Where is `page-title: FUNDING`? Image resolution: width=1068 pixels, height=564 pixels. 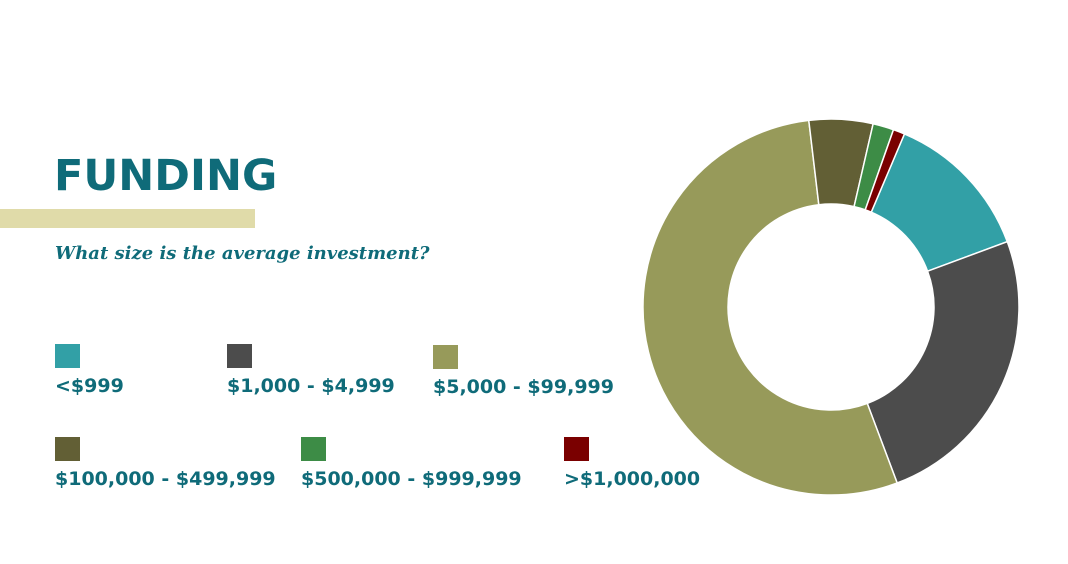 page-title: FUNDING is located at coordinates (166, 176).